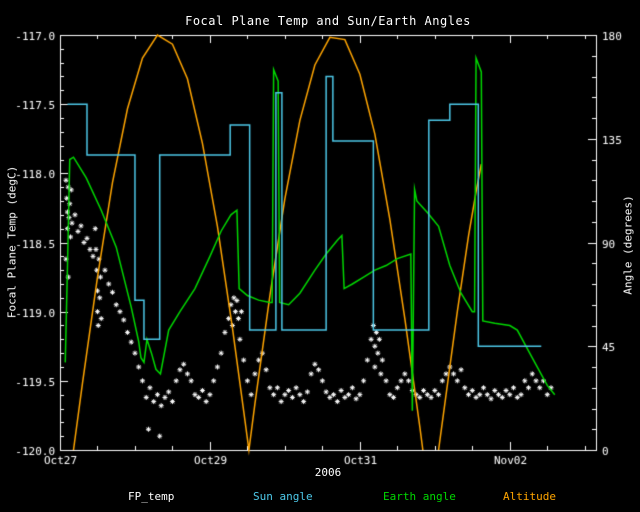 This screenshot has height=512, width=640. Describe the element at coordinates (328, 21) in the screenshot. I see `chart-title: Focal Plane Temp and Sun/Earth Angles` at that location.